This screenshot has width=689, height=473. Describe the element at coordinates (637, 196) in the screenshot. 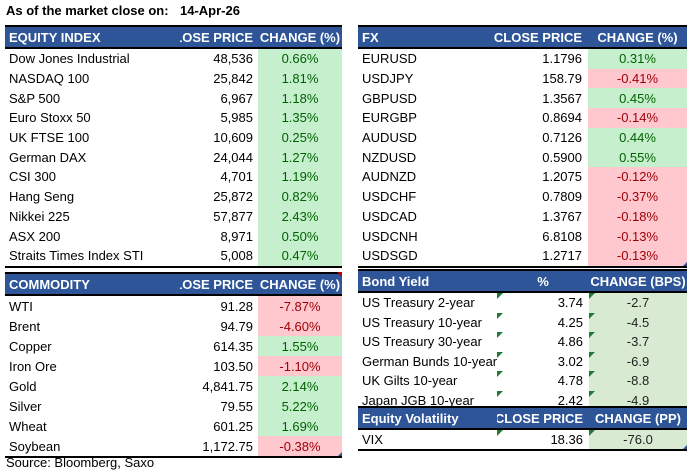

I see `change-cell: -0.37%` at that location.